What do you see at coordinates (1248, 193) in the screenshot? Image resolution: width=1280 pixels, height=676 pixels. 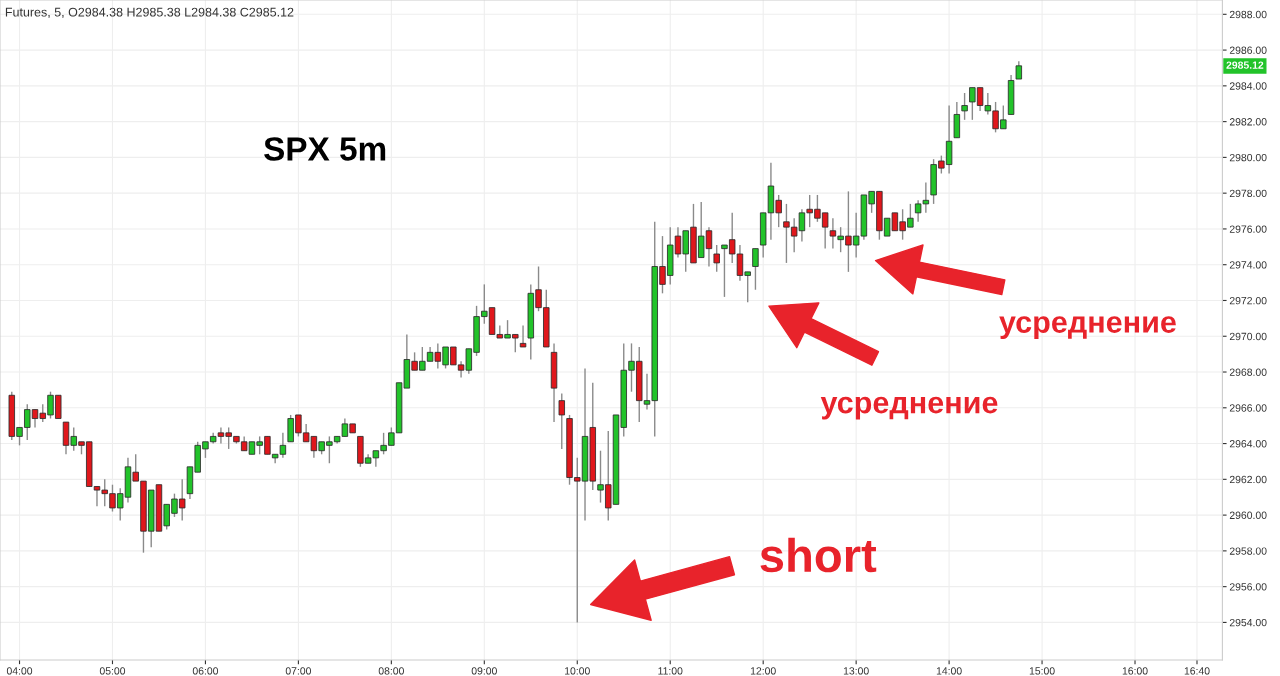 I see `y-tick-label: 2978.00` at bounding box center [1248, 193].